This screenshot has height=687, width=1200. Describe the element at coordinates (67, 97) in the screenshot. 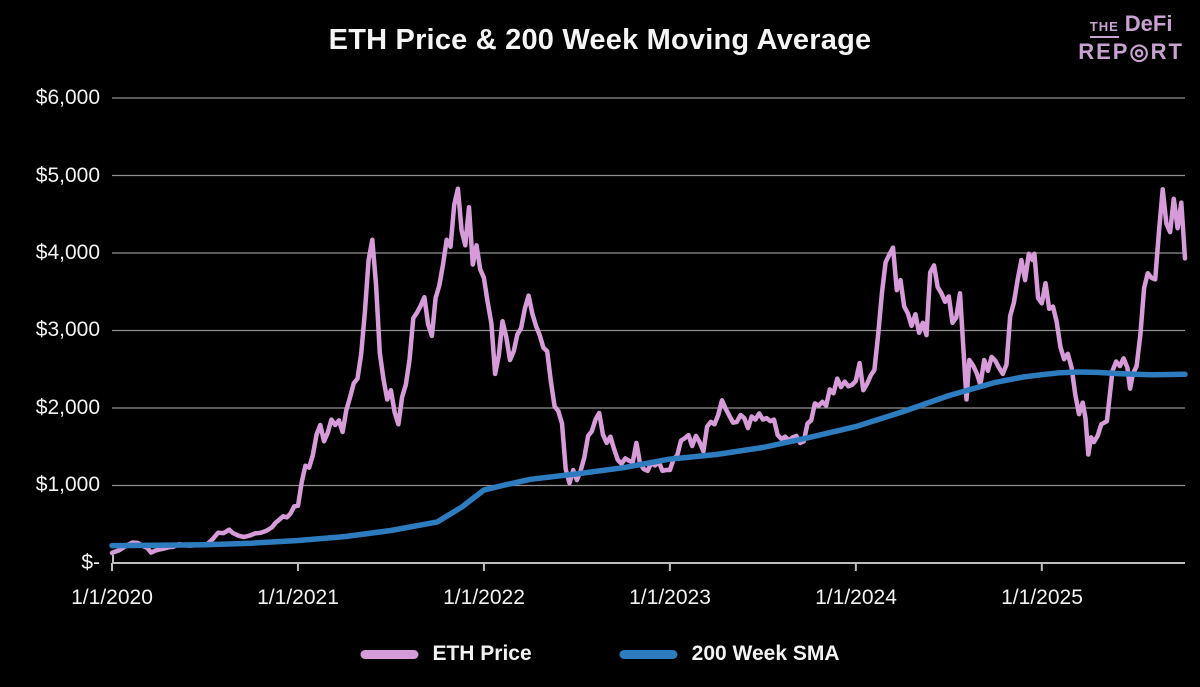

I see `y-axis-label-6000: $6,000` at that location.